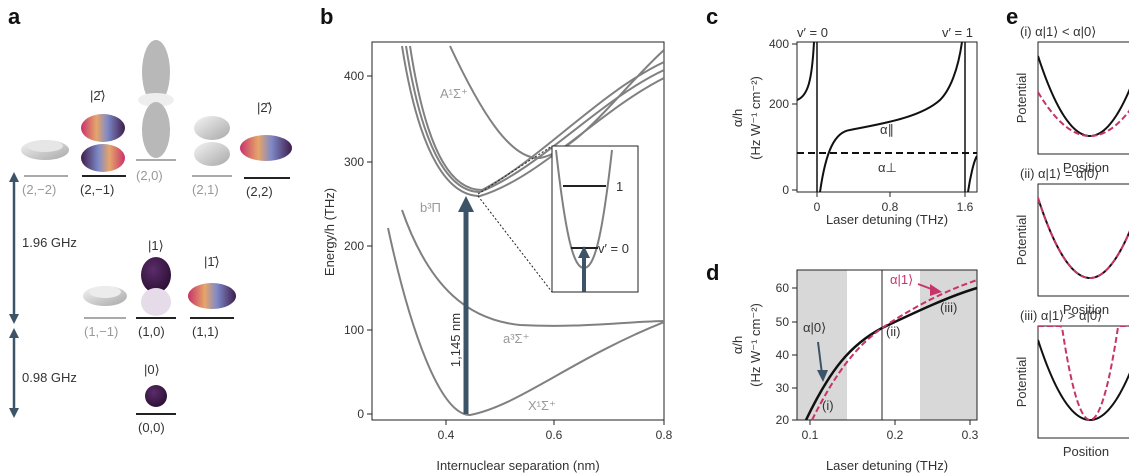 The image size is (1129, 475). Describe the element at coordinates (779, 104) in the screenshot. I see `c-y-tick-label: 200` at that location.